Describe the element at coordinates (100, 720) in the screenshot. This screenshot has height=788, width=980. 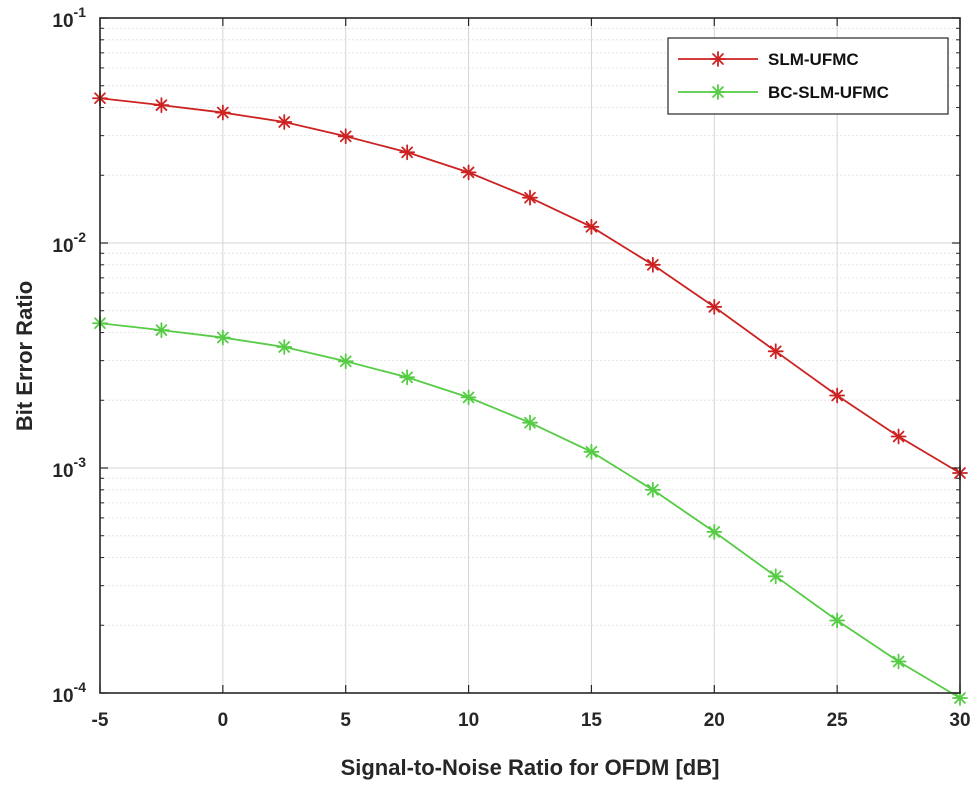
I see `x-tick-label: -5` at that location.